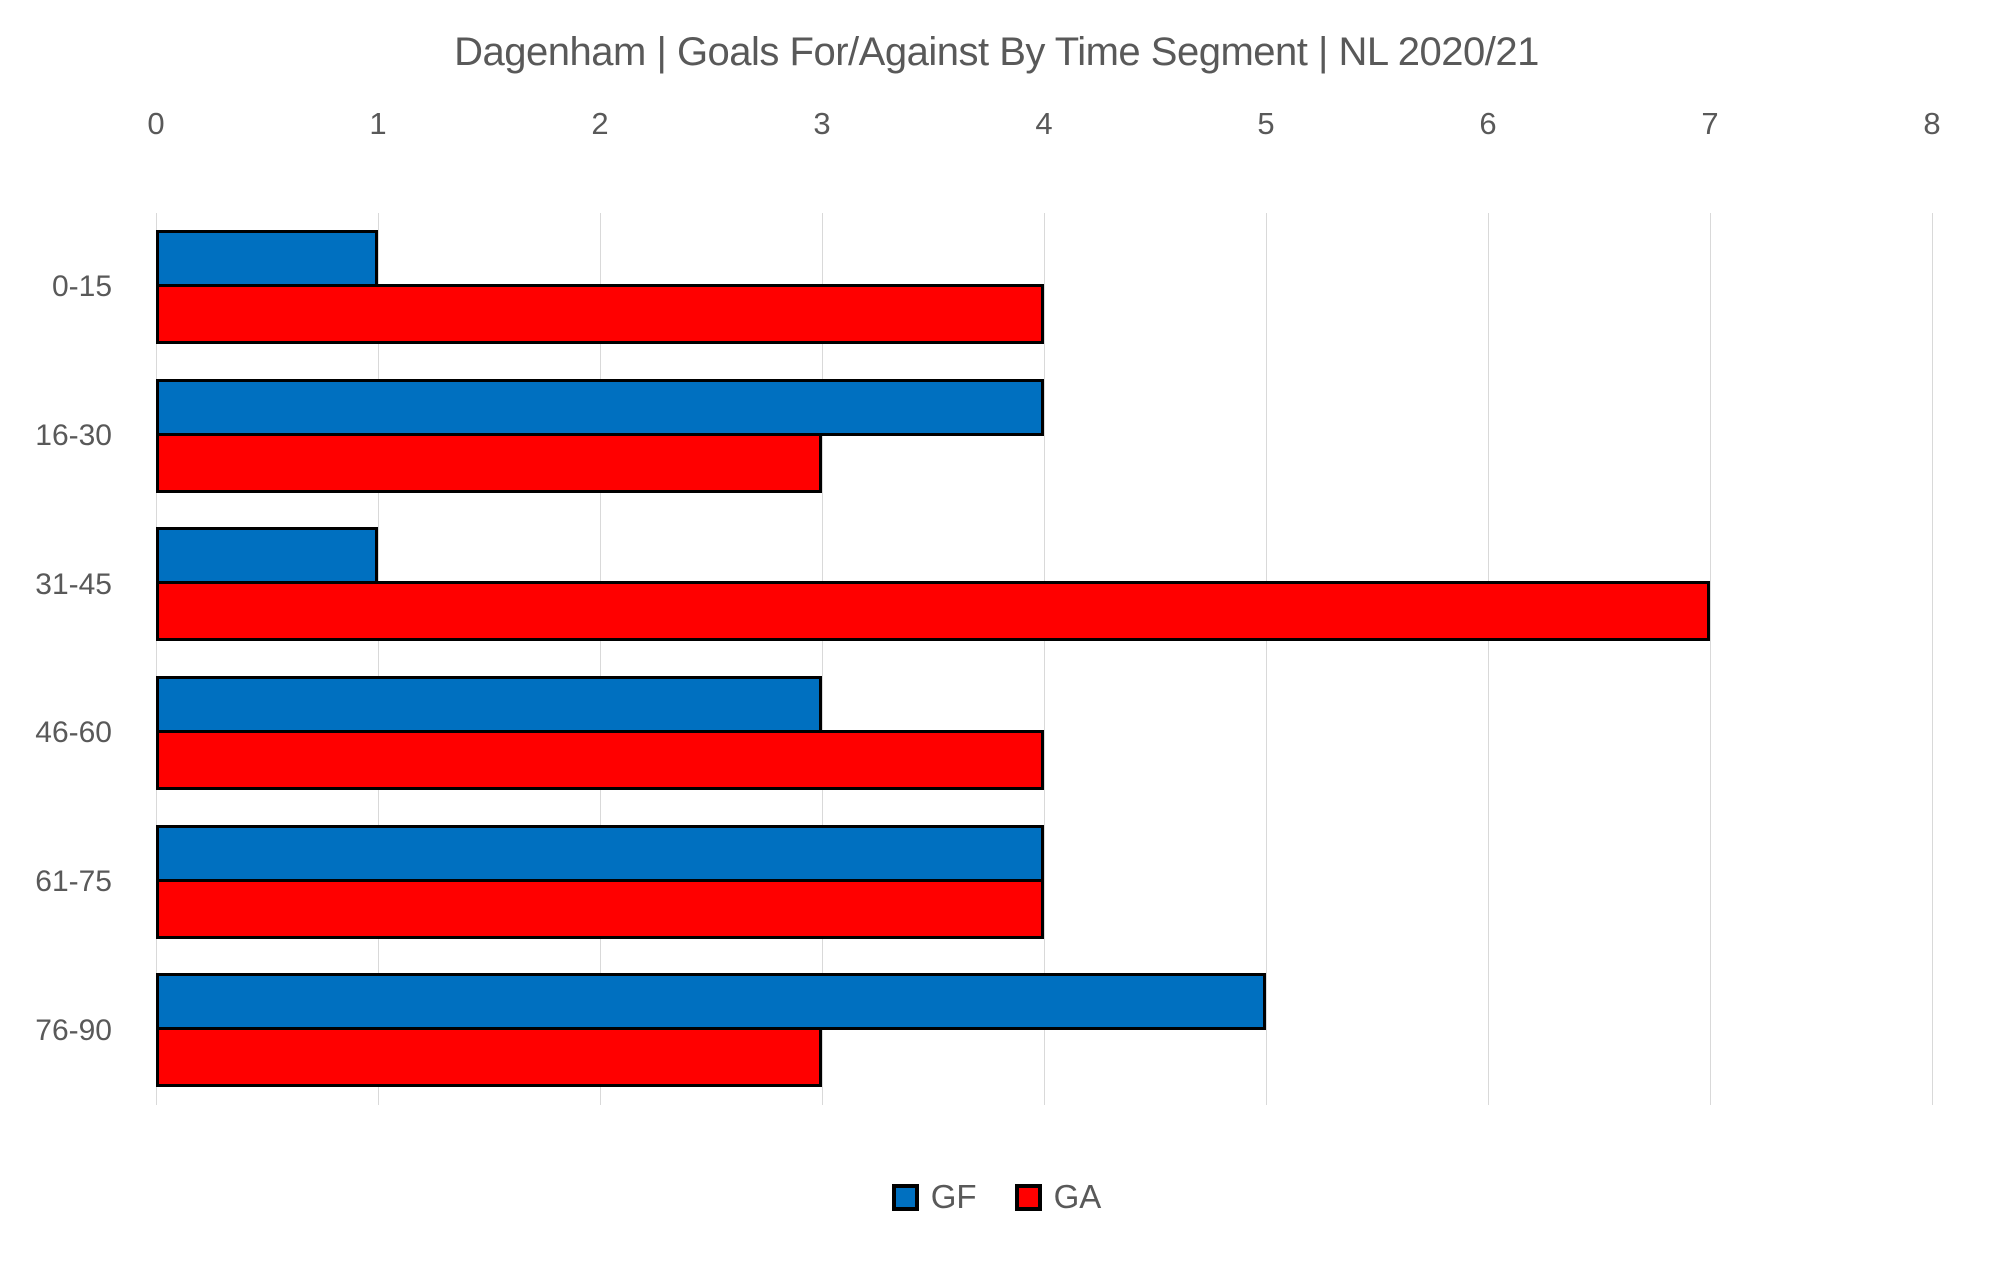 The image size is (1993, 1262). What do you see at coordinates (73, 733) in the screenshot?
I see `y-axis-category-label: 46-60` at bounding box center [73, 733].